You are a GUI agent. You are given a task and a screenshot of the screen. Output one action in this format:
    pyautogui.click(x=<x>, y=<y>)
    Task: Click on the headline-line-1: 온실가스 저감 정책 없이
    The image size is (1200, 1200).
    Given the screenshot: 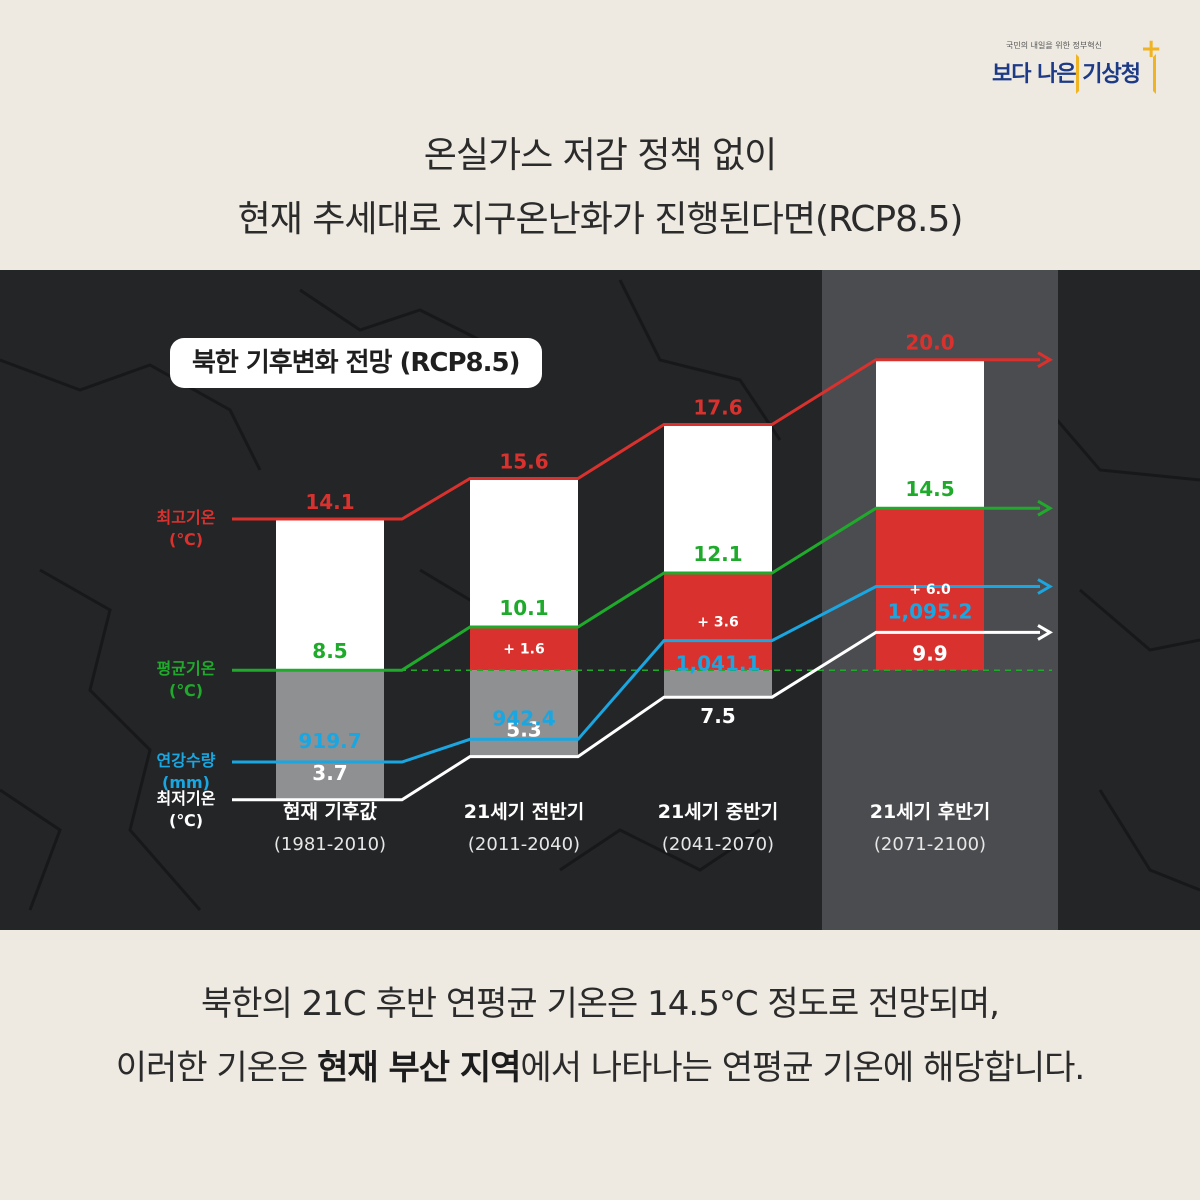 What is the action you would take?
    pyautogui.click(x=600, y=155)
    